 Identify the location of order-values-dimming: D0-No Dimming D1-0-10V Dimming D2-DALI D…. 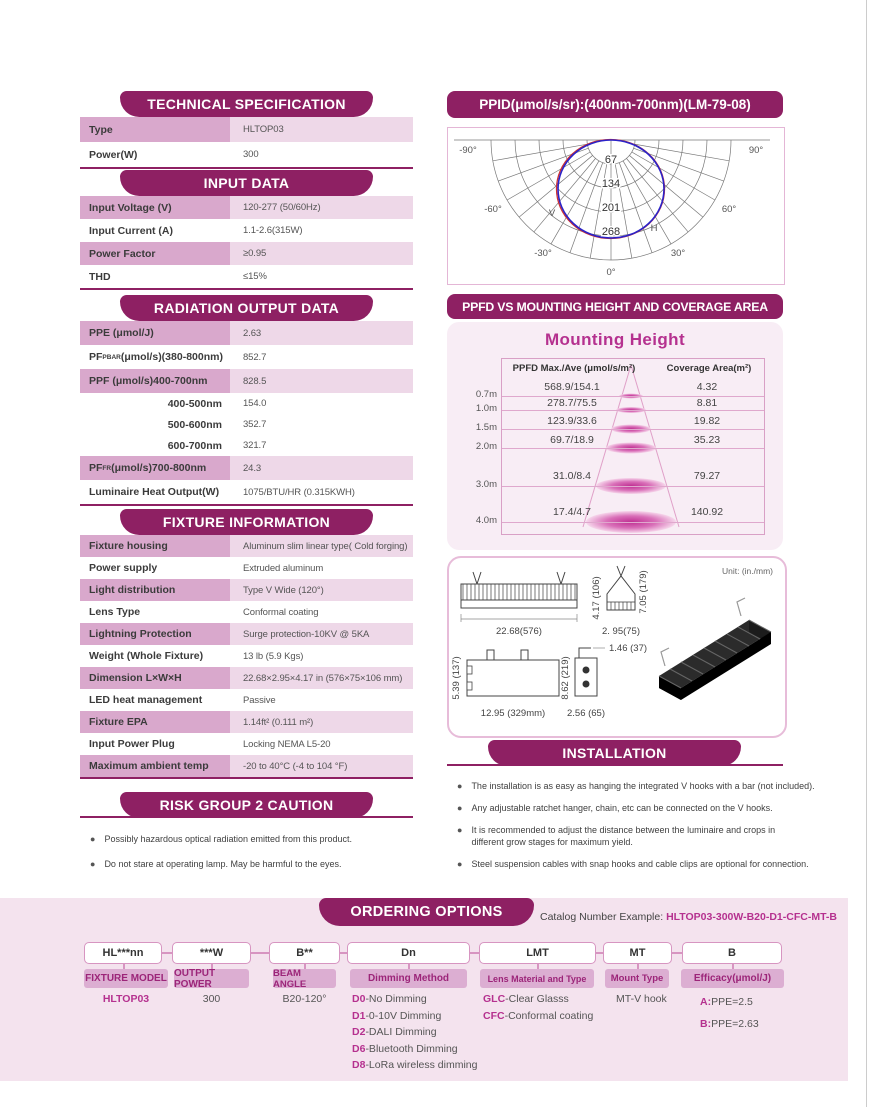
(414, 1032).